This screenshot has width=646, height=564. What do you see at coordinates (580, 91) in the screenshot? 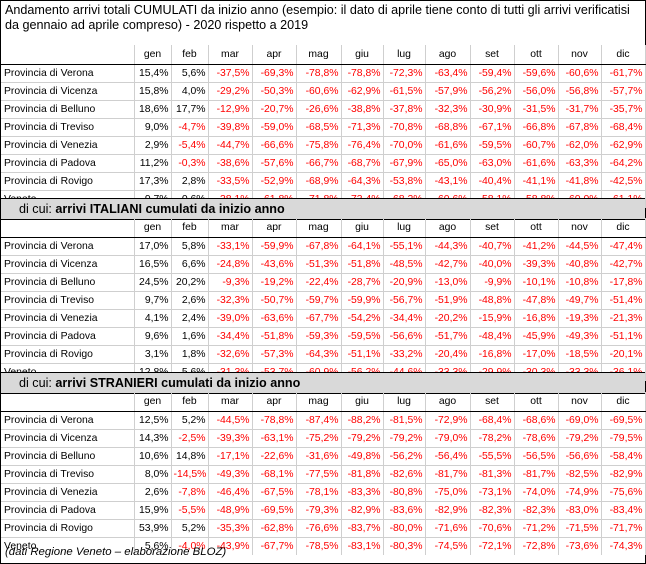
I see `value-cell: -56,8%` at bounding box center [580, 91].